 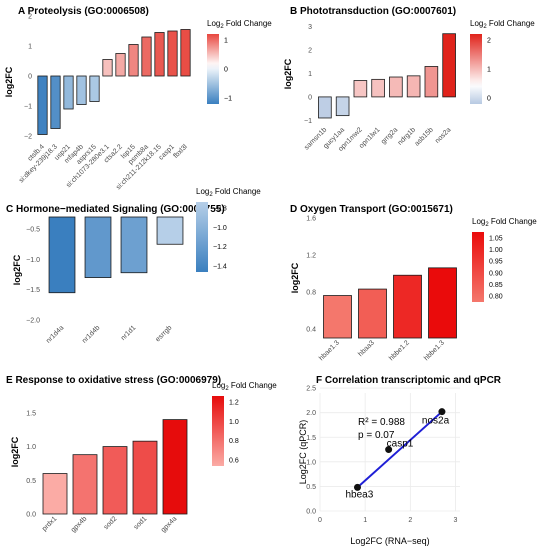 What do you see at coordinates (129, 333) in the screenshot?
I see `x-tick-label: nr1d1` at bounding box center [129, 333].